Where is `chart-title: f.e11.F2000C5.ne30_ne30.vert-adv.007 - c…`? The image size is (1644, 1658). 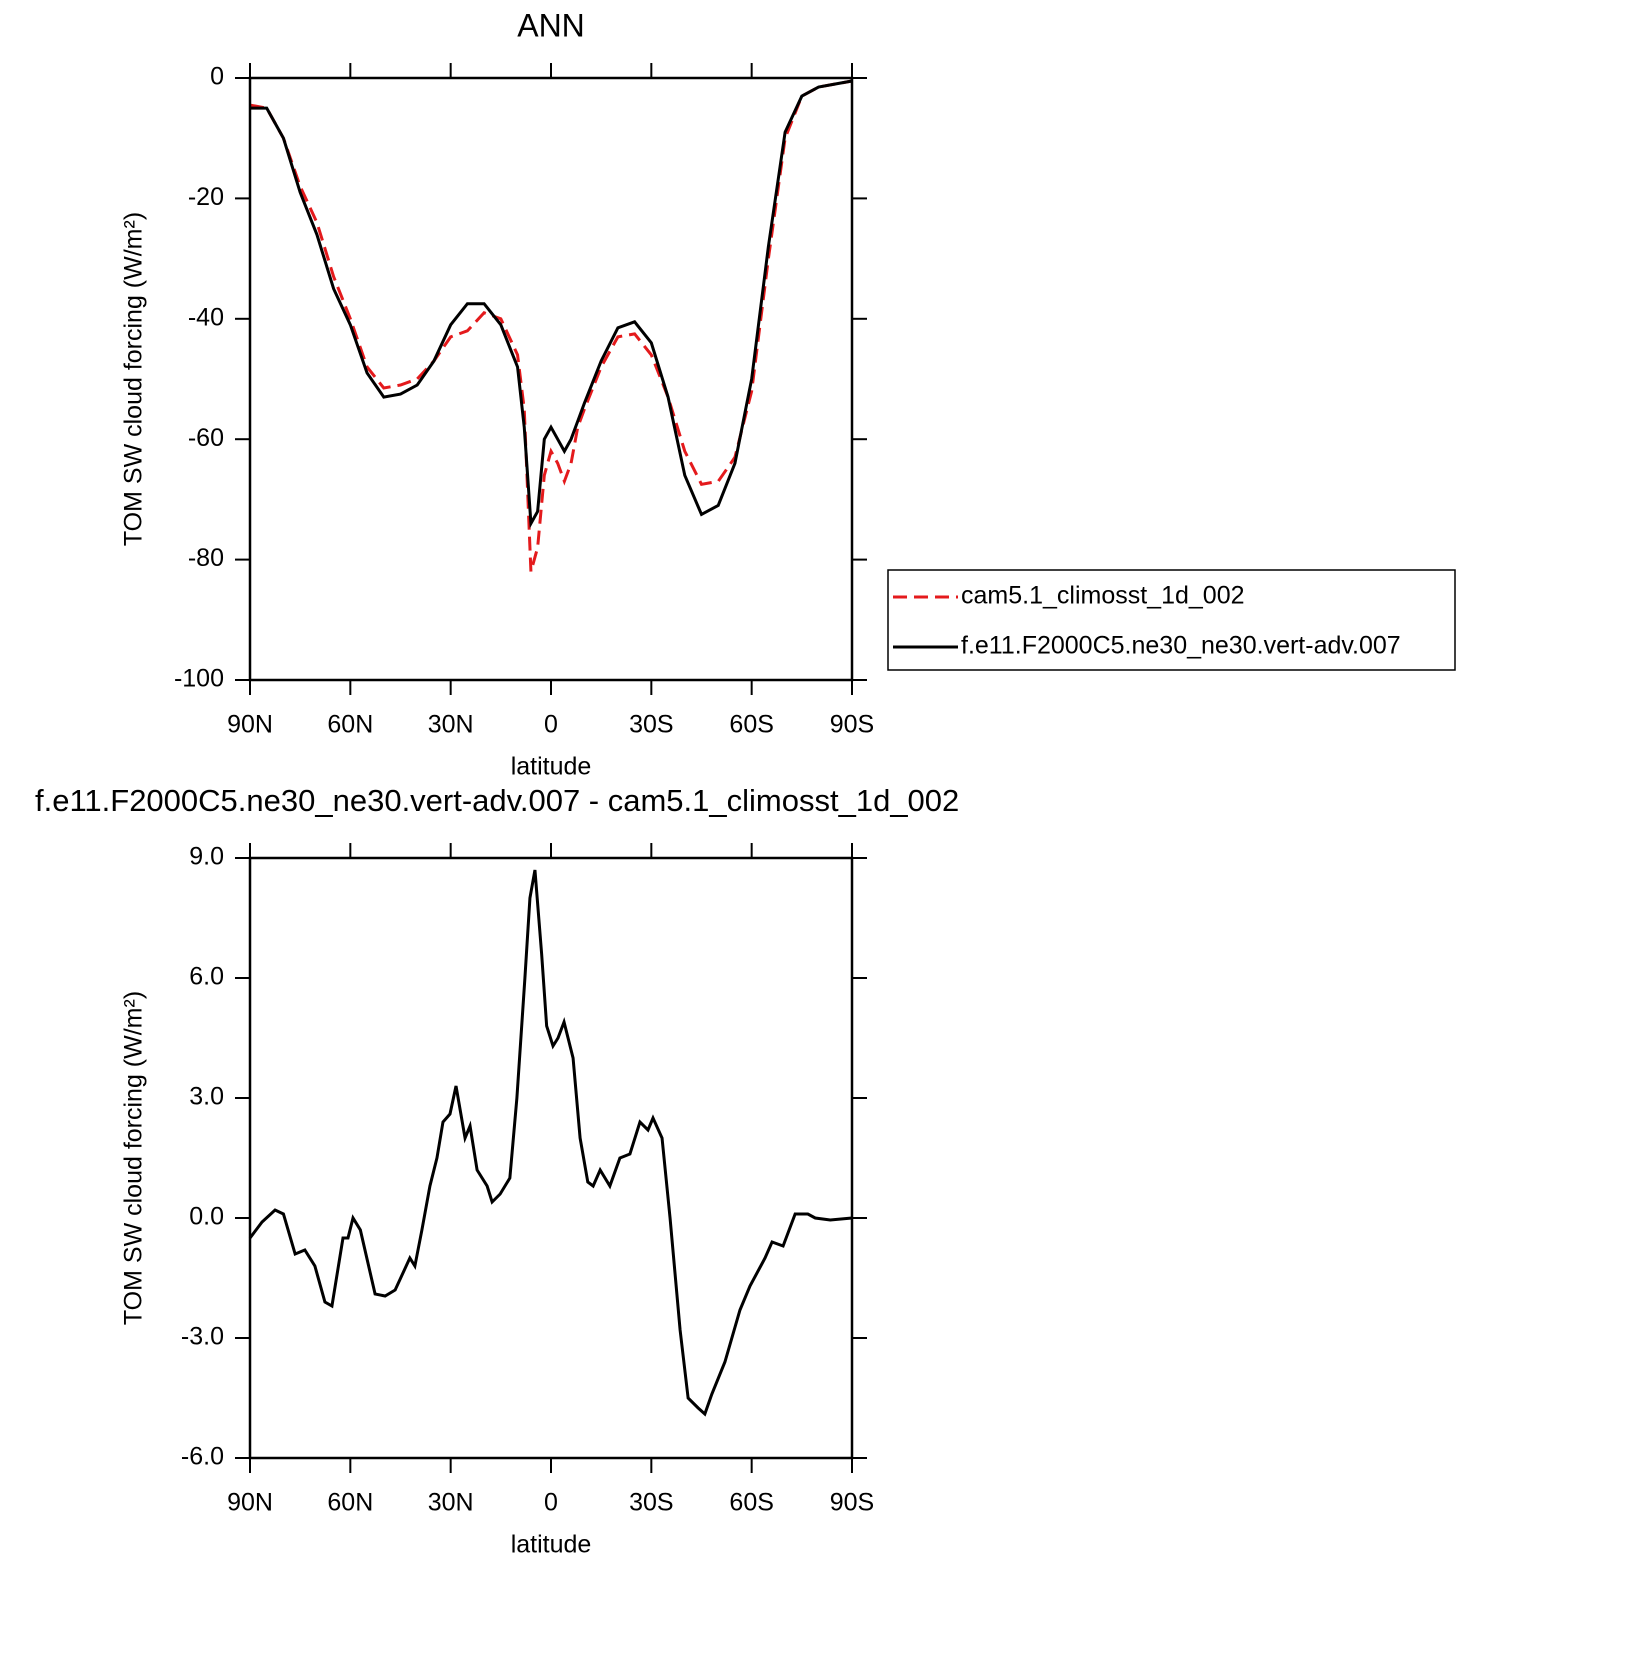
chart-title: f.e11.F2000C5.ne30_ne30.vert-adv.007 - c… is located at coordinates (497, 800).